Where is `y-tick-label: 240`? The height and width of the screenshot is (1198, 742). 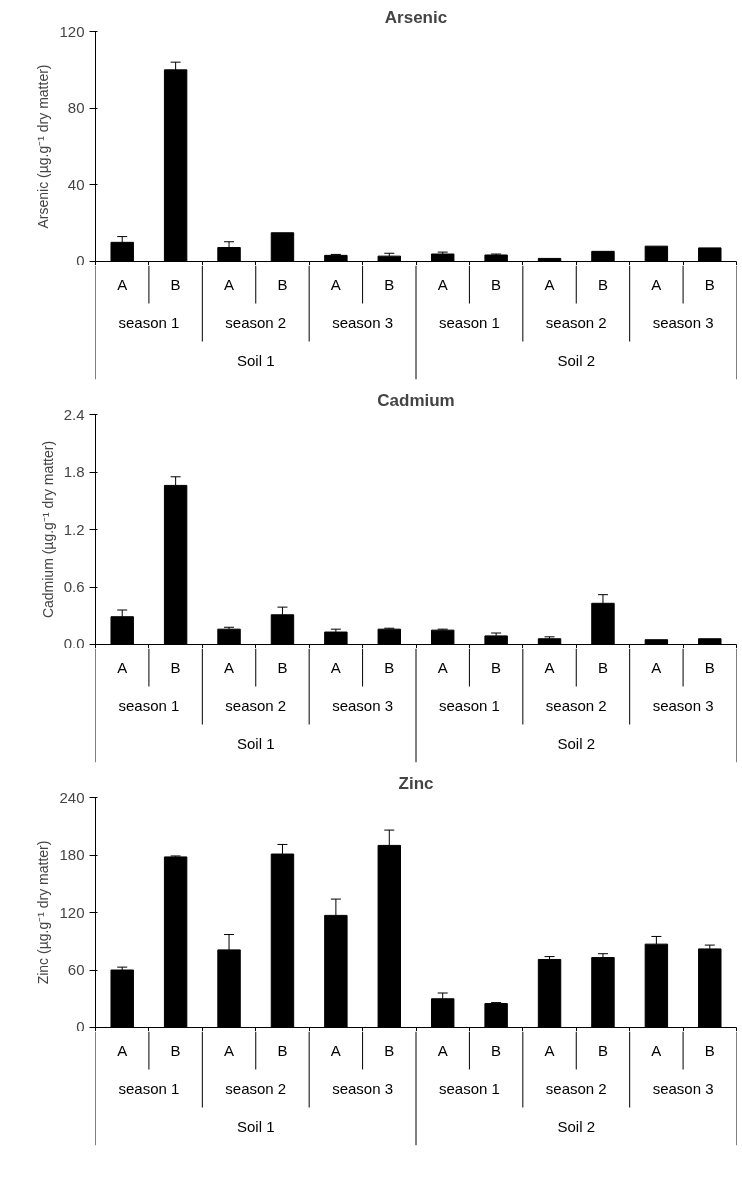 y-tick-label: 240 is located at coordinates (72, 797).